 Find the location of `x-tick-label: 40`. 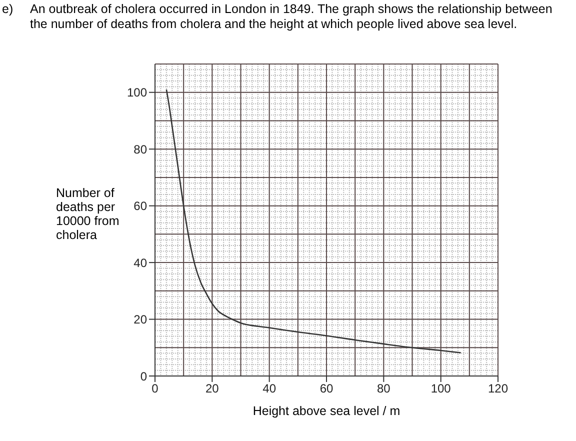

x-tick-label: 40 is located at coordinates (269, 389).